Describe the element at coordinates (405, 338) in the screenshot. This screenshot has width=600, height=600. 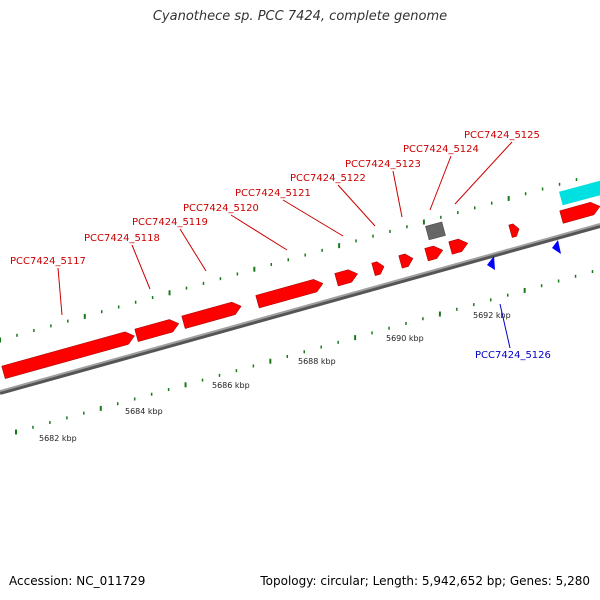
I see `kbp-label: 5690 kbp` at that location.